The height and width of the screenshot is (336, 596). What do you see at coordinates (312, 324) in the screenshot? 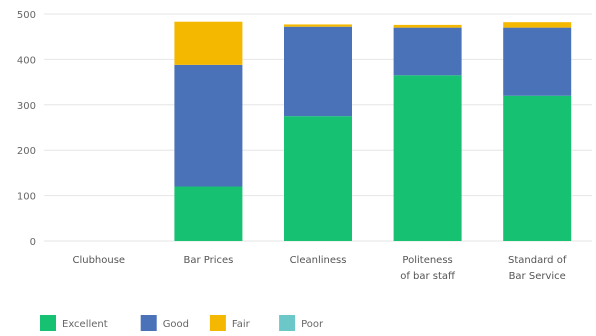
I see `legend-label-poor: Poor` at bounding box center [312, 324].